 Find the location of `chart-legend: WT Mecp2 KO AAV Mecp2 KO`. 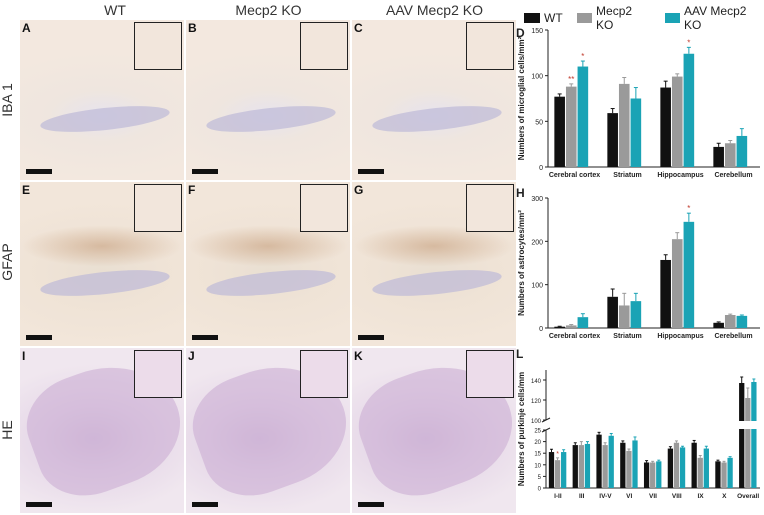

chart-legend: WT Mecp2 KO AAV Mecp2 KO is located at coordinates (644, 18).